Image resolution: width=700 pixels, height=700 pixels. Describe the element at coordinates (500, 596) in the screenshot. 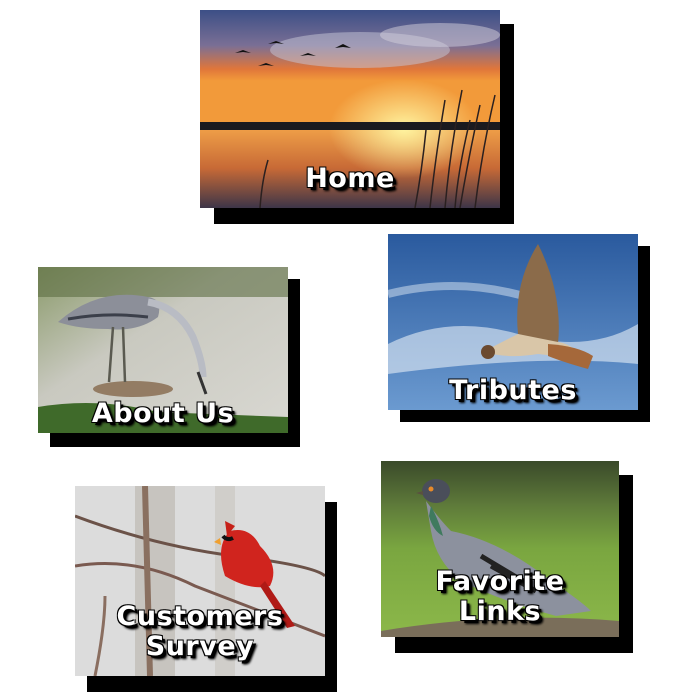

I see `nav-label-favorite-links: Favorite Links` at that location.